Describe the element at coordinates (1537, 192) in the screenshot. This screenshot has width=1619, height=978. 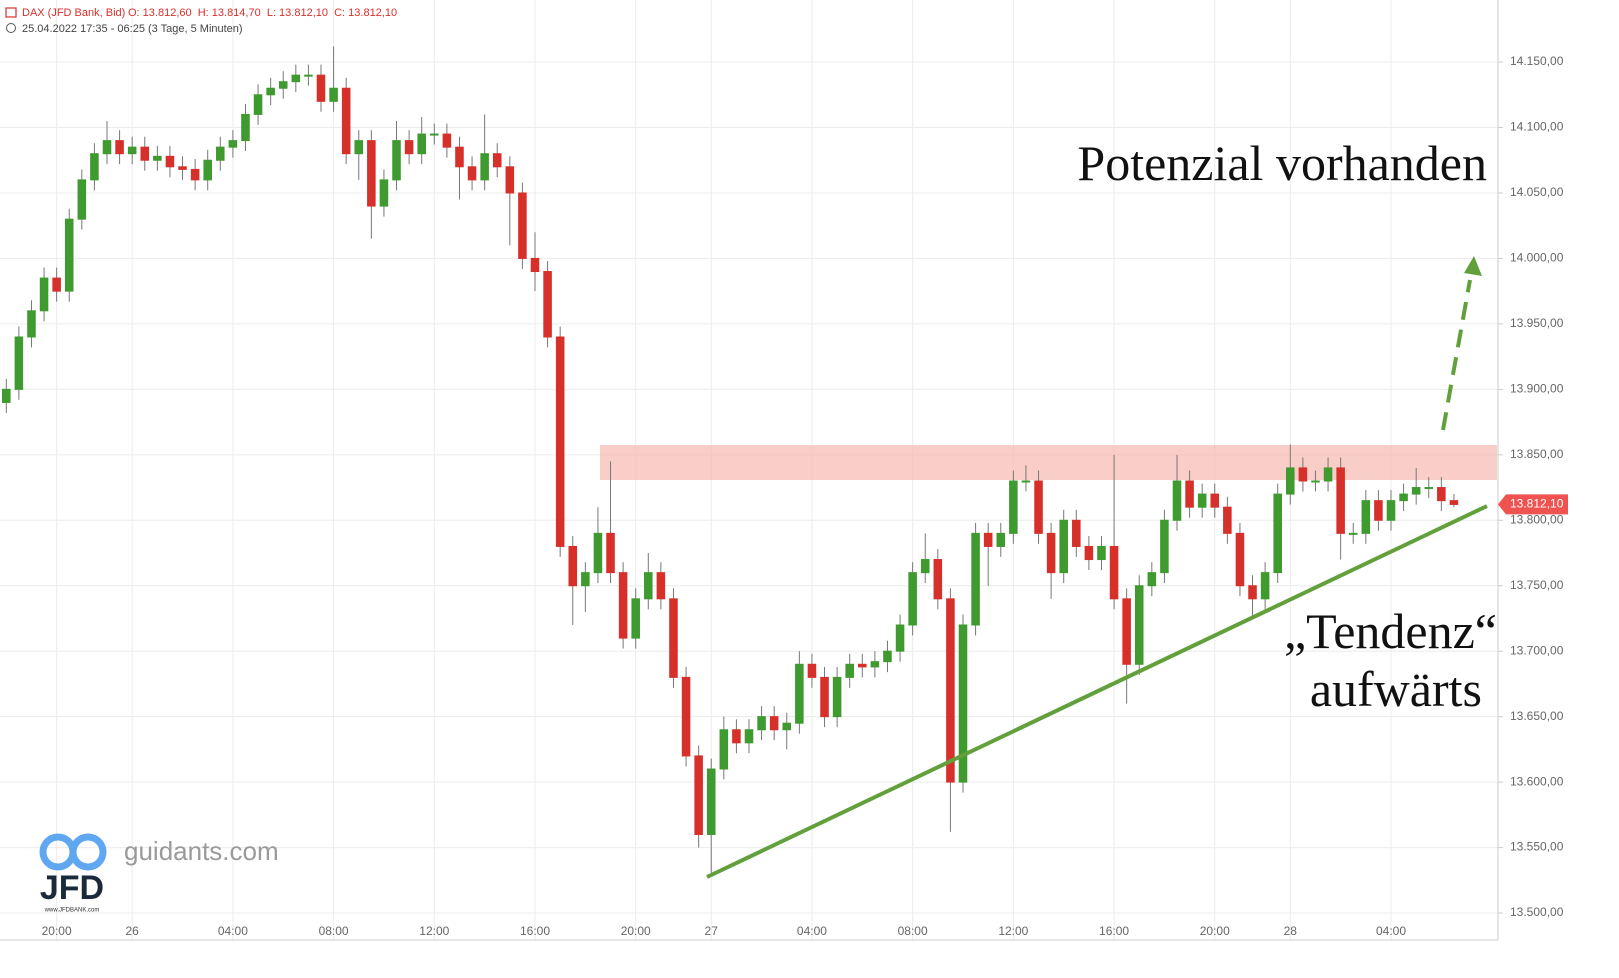
I see `y-tick-label: 14.050,00` at that location.